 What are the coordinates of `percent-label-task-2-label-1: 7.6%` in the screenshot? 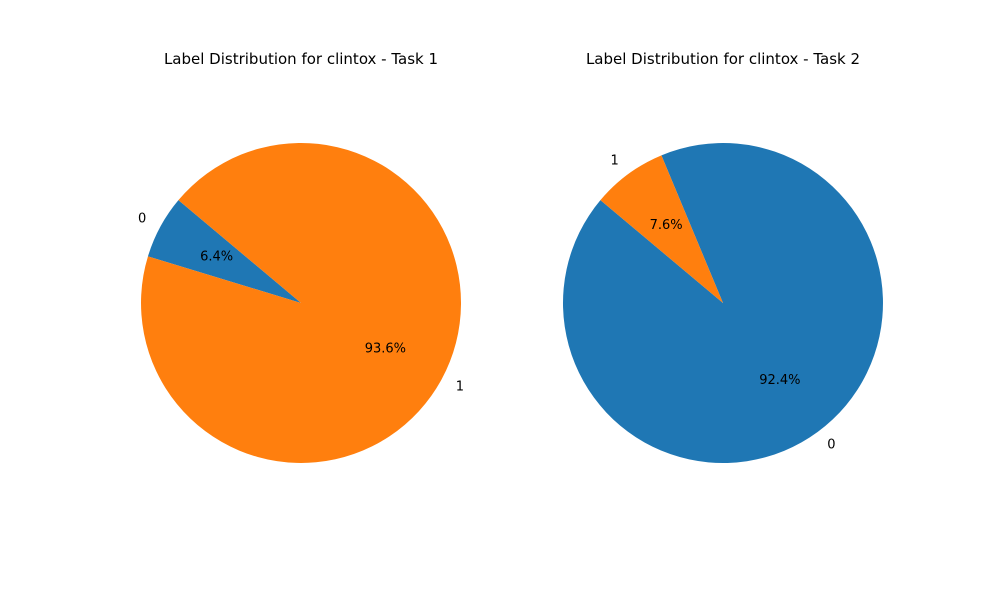 It's located at (666, 225).